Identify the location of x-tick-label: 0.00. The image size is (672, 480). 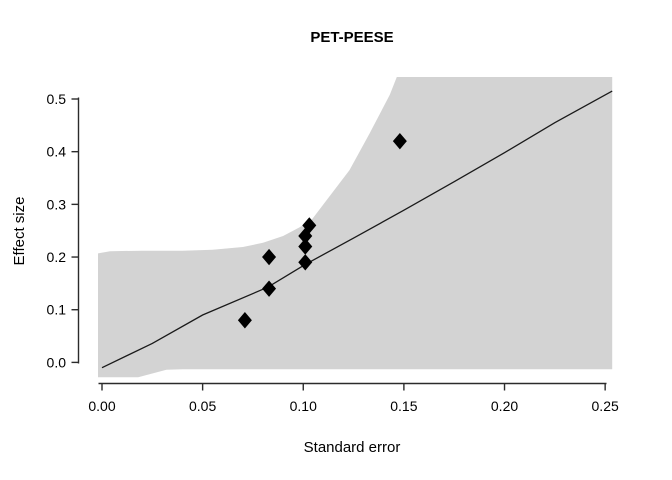
(101, 406).